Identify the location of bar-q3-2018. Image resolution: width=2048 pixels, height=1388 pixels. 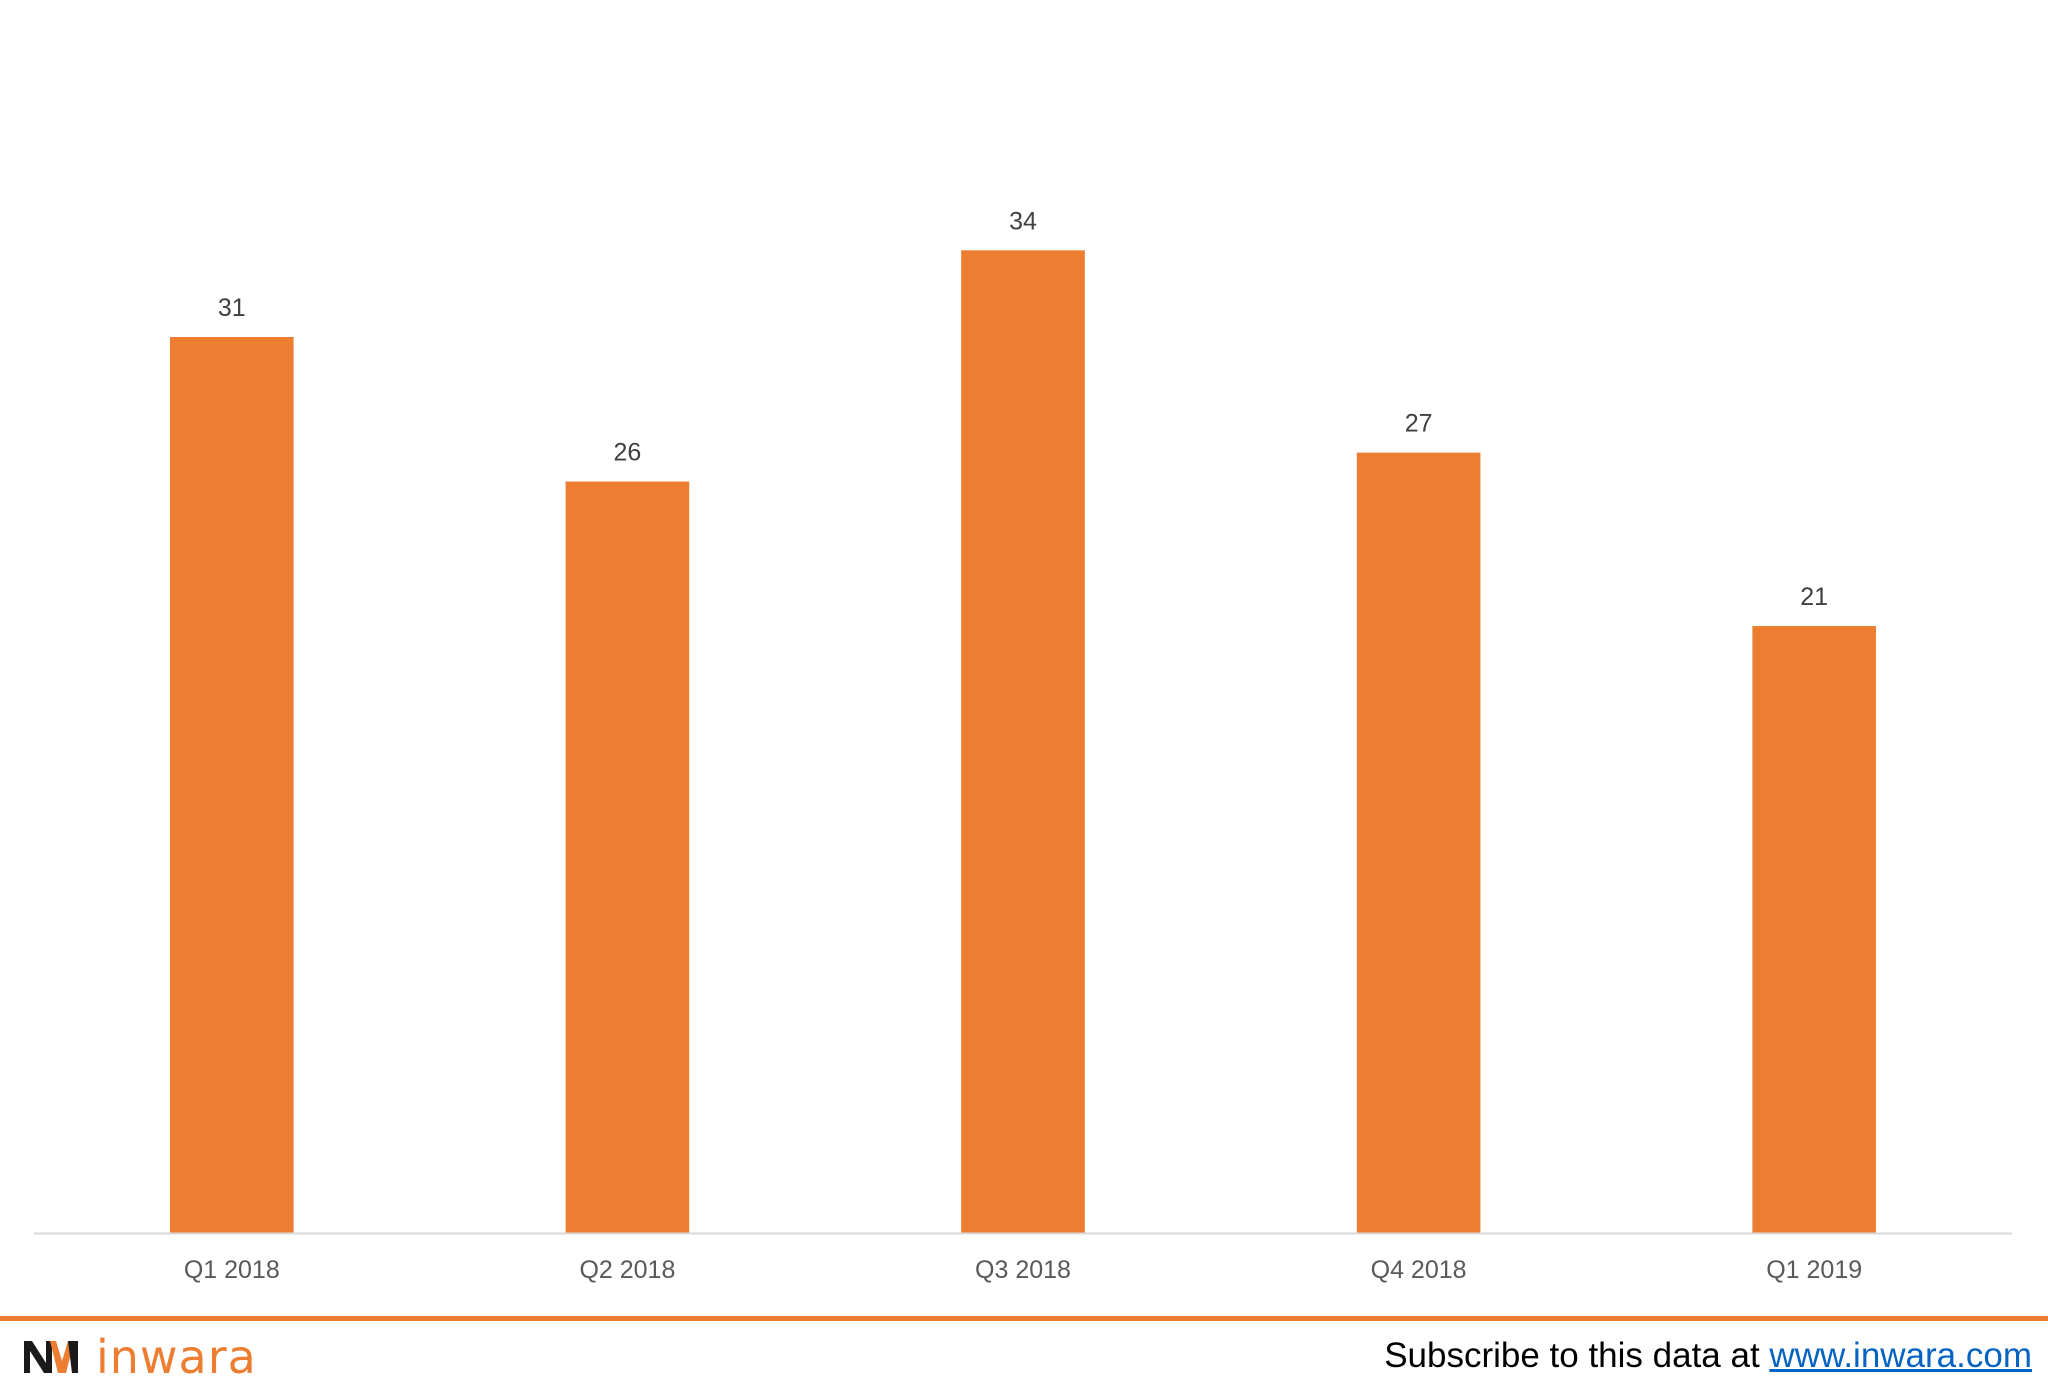
(1023, 741).